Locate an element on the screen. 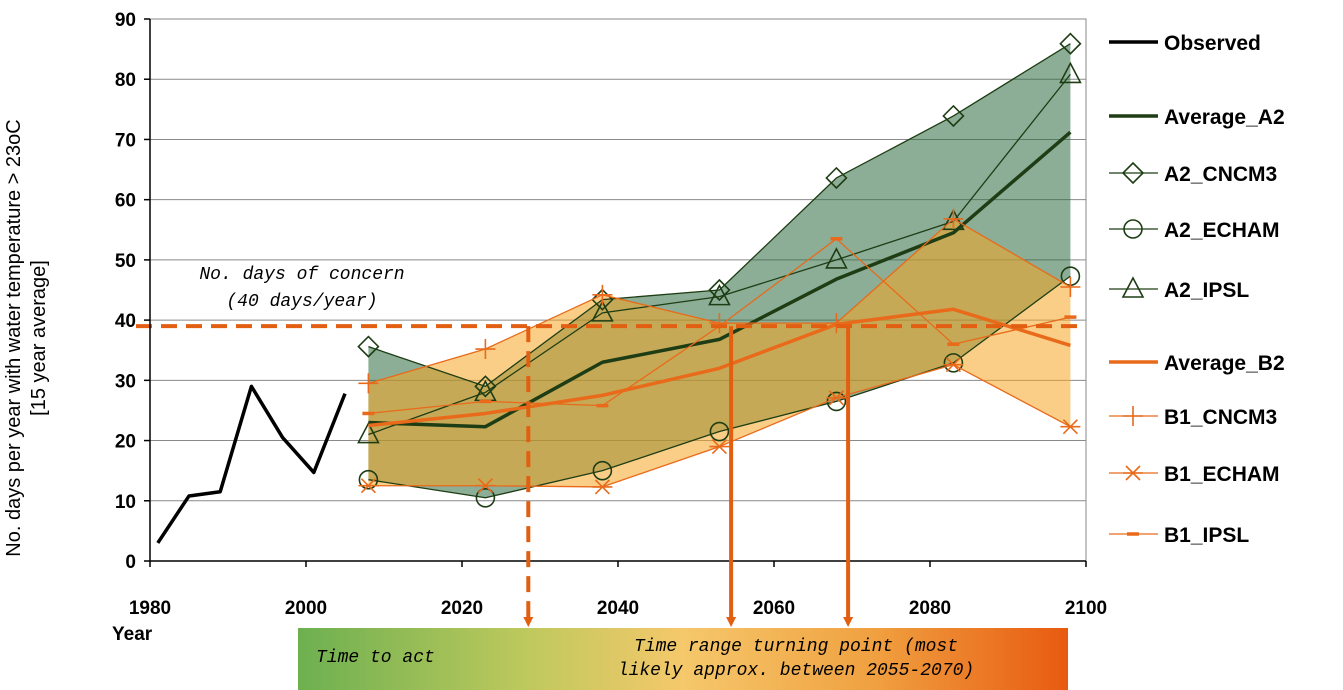 This screenshot has height=690, width=1343. ytick-label-70: 70 is located at coordinates (125, 140).